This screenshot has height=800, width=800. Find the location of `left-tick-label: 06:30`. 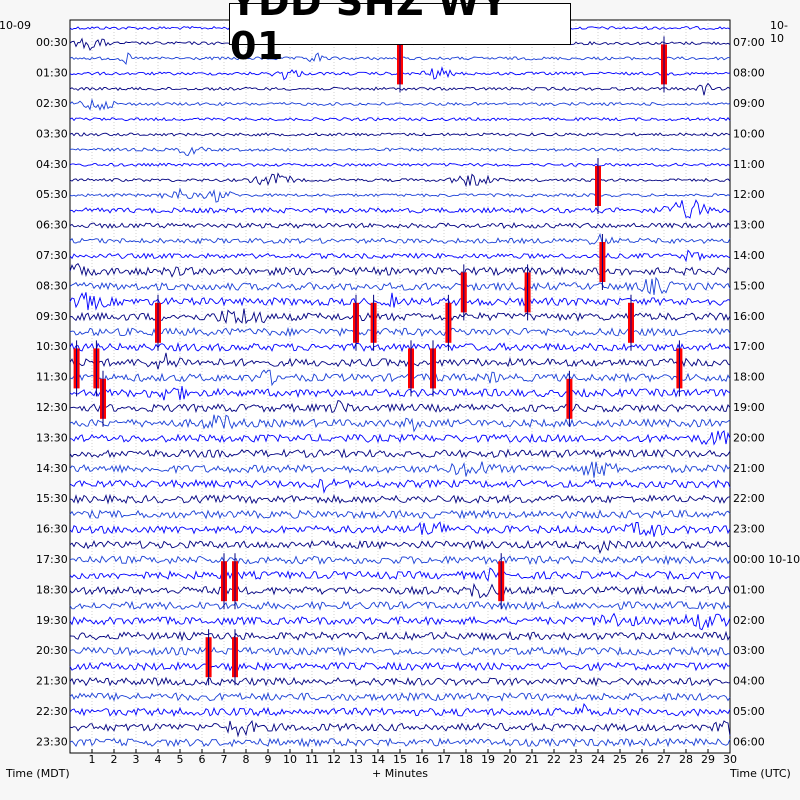

left-tick-label: 06:30 is located at coordinates (52, 225).